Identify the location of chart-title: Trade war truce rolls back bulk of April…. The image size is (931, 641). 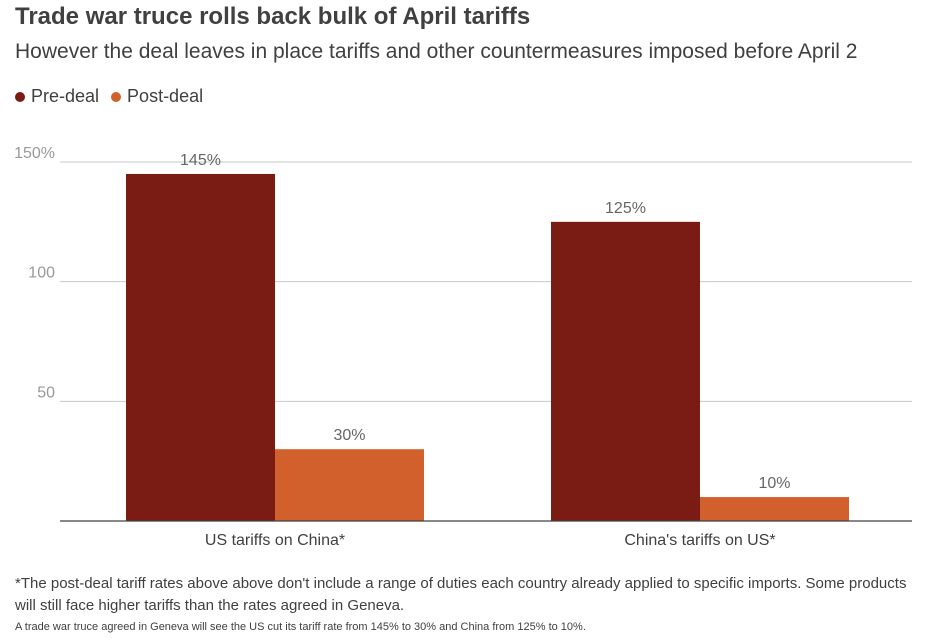
(273, 16).